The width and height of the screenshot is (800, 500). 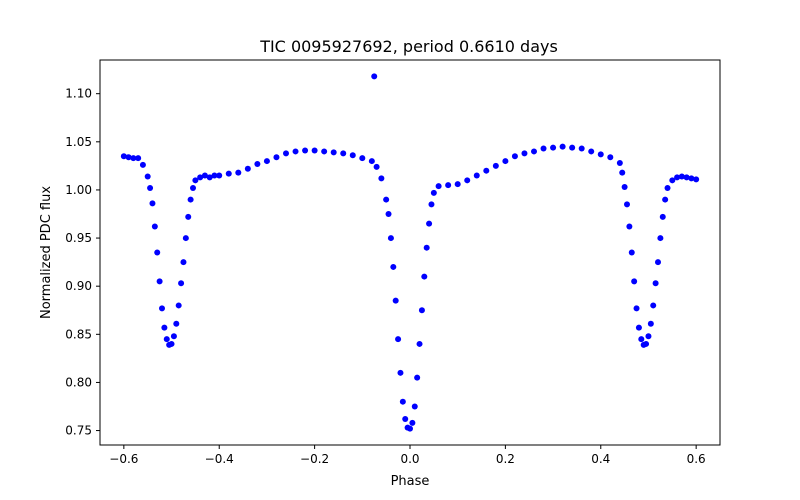 What do you see at coordinates (410, 481) in the screenshot?
I see `x-axis-label: Phase` at bounding box center [410, 481].